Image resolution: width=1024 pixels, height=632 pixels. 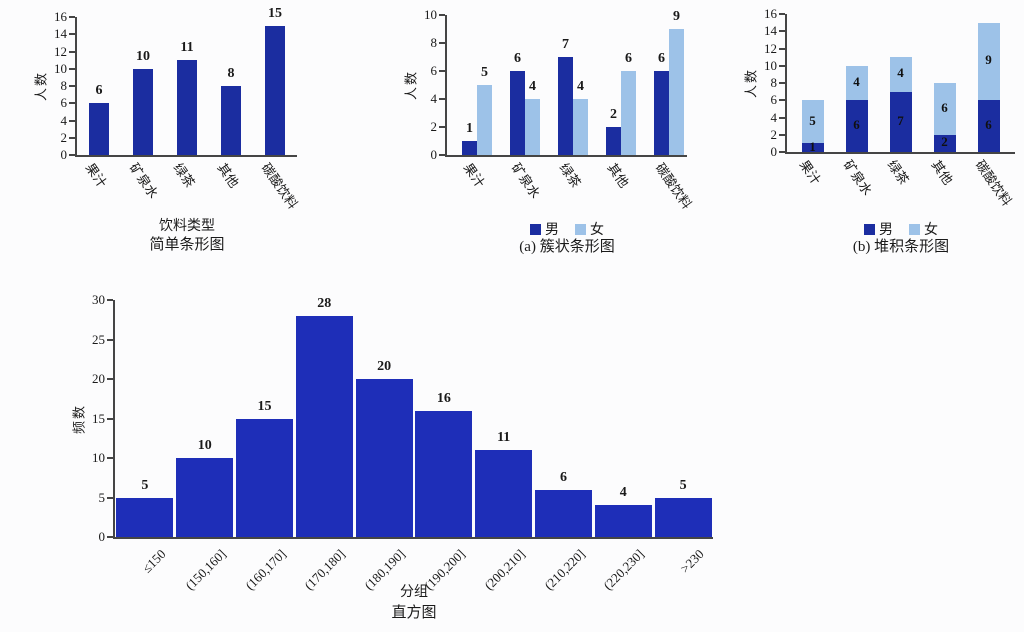 What do you see at coordinates (589, 229) in the screenshot?
I see `legend-item-female: 女` at bounding box center [589, 229].